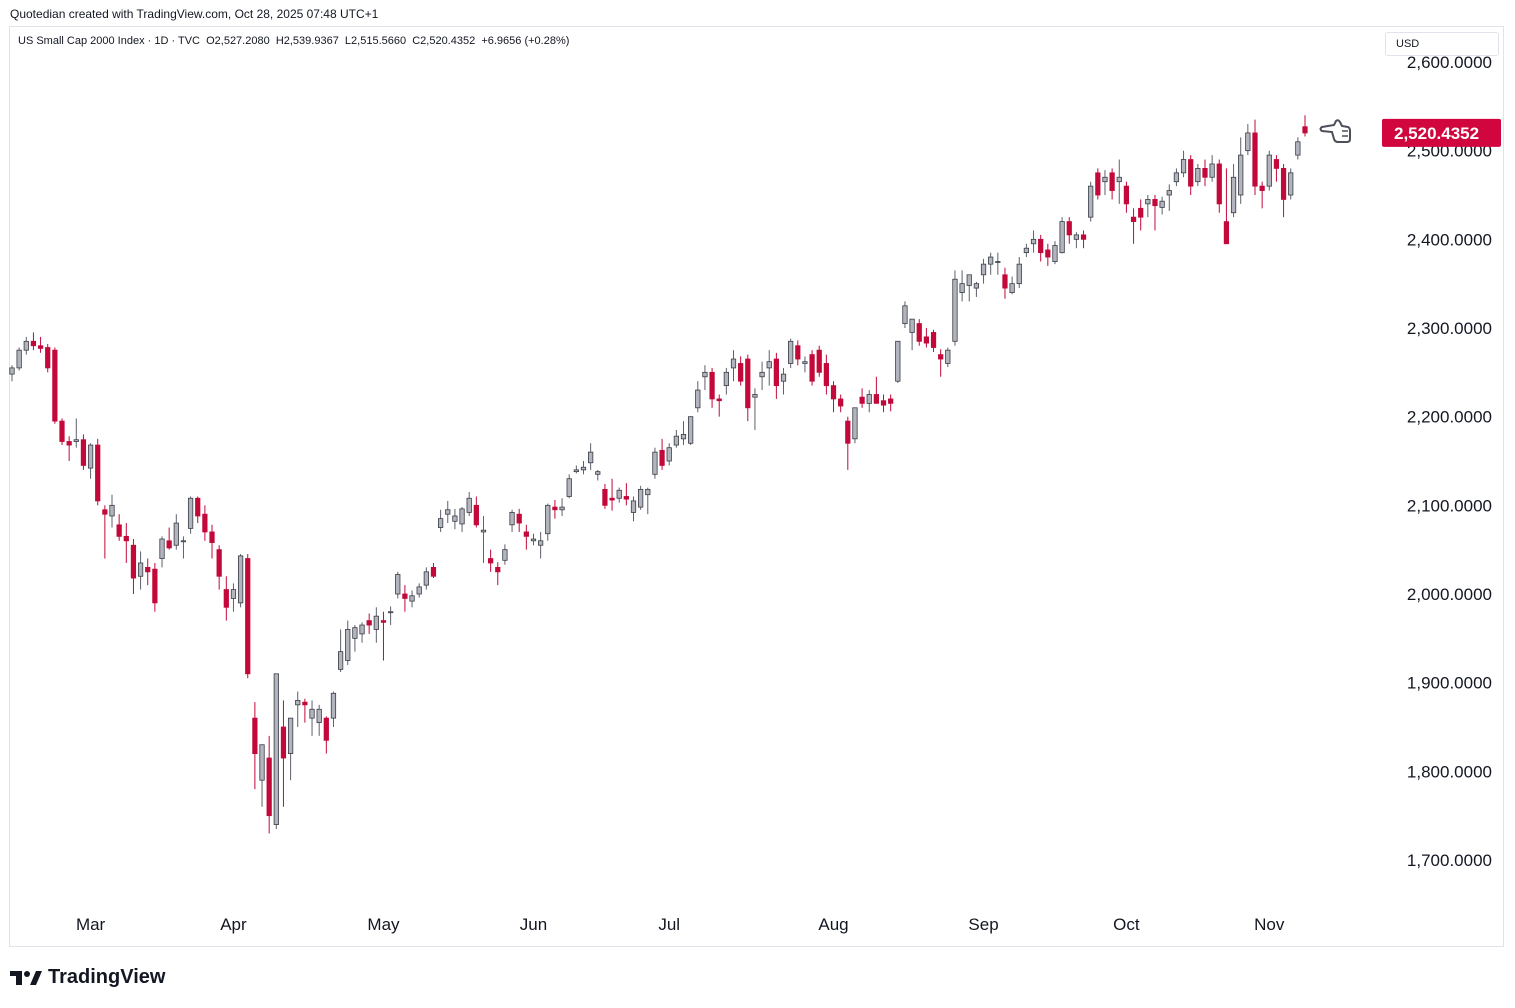  I want to click on last-price-tag-background, so click(1441, 132).